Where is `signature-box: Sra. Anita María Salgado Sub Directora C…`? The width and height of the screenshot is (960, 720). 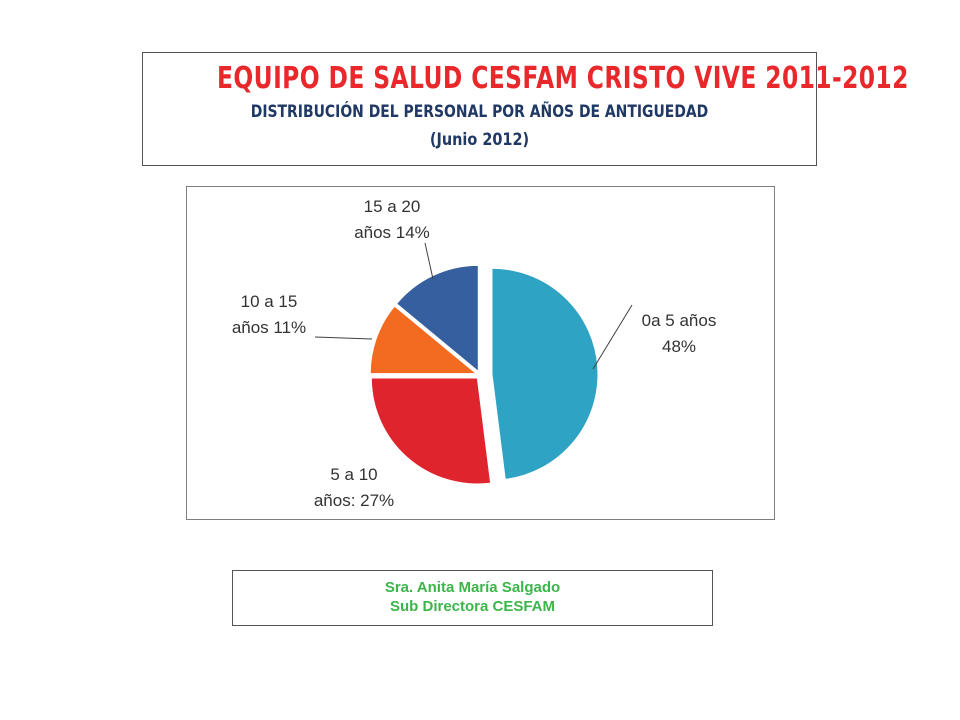
signature-box: Sra. Anita María Salgado Sub Directora C… is located at coordinates (472, 598).